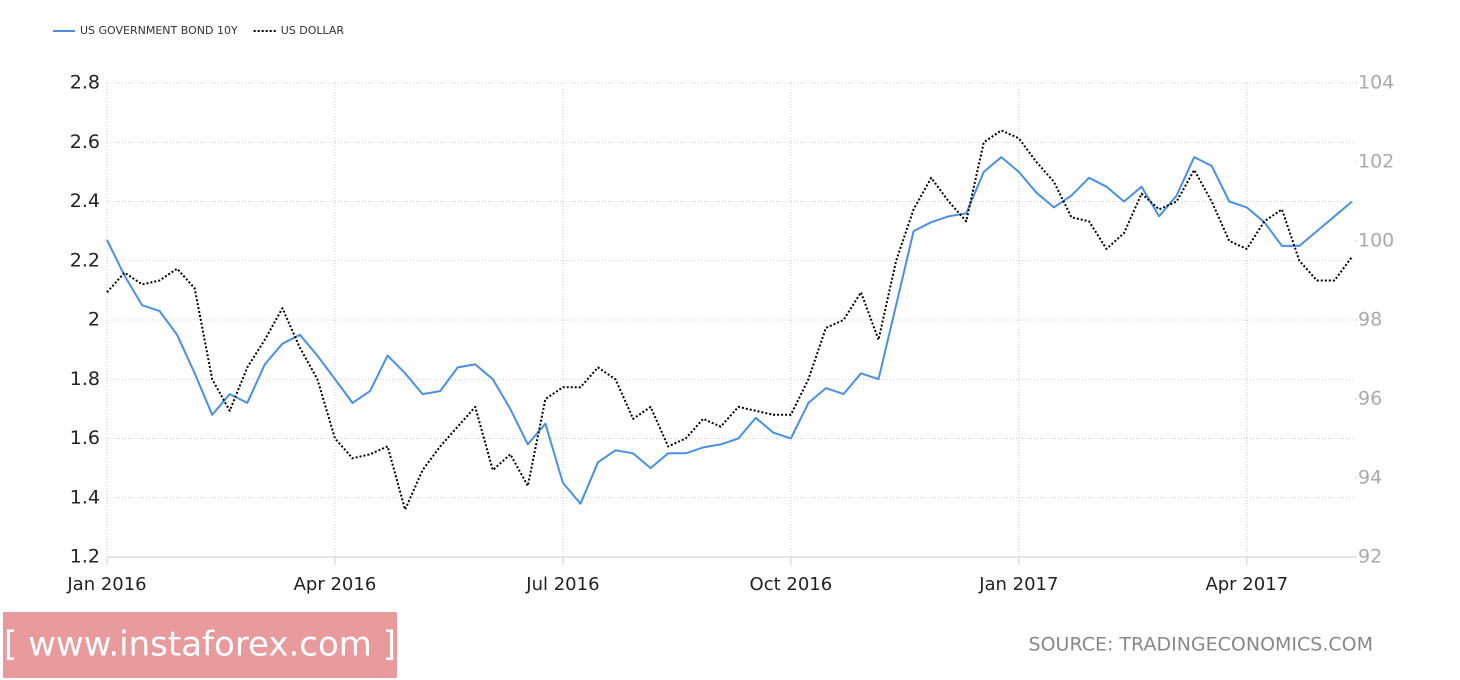 Image resolution: width=1460 pixels, height=680 pixels. What do you see at coordinates (1370, 478) in the screenshot?
I see `y2-tick-label: 94` at bounding box center [1370, 478].